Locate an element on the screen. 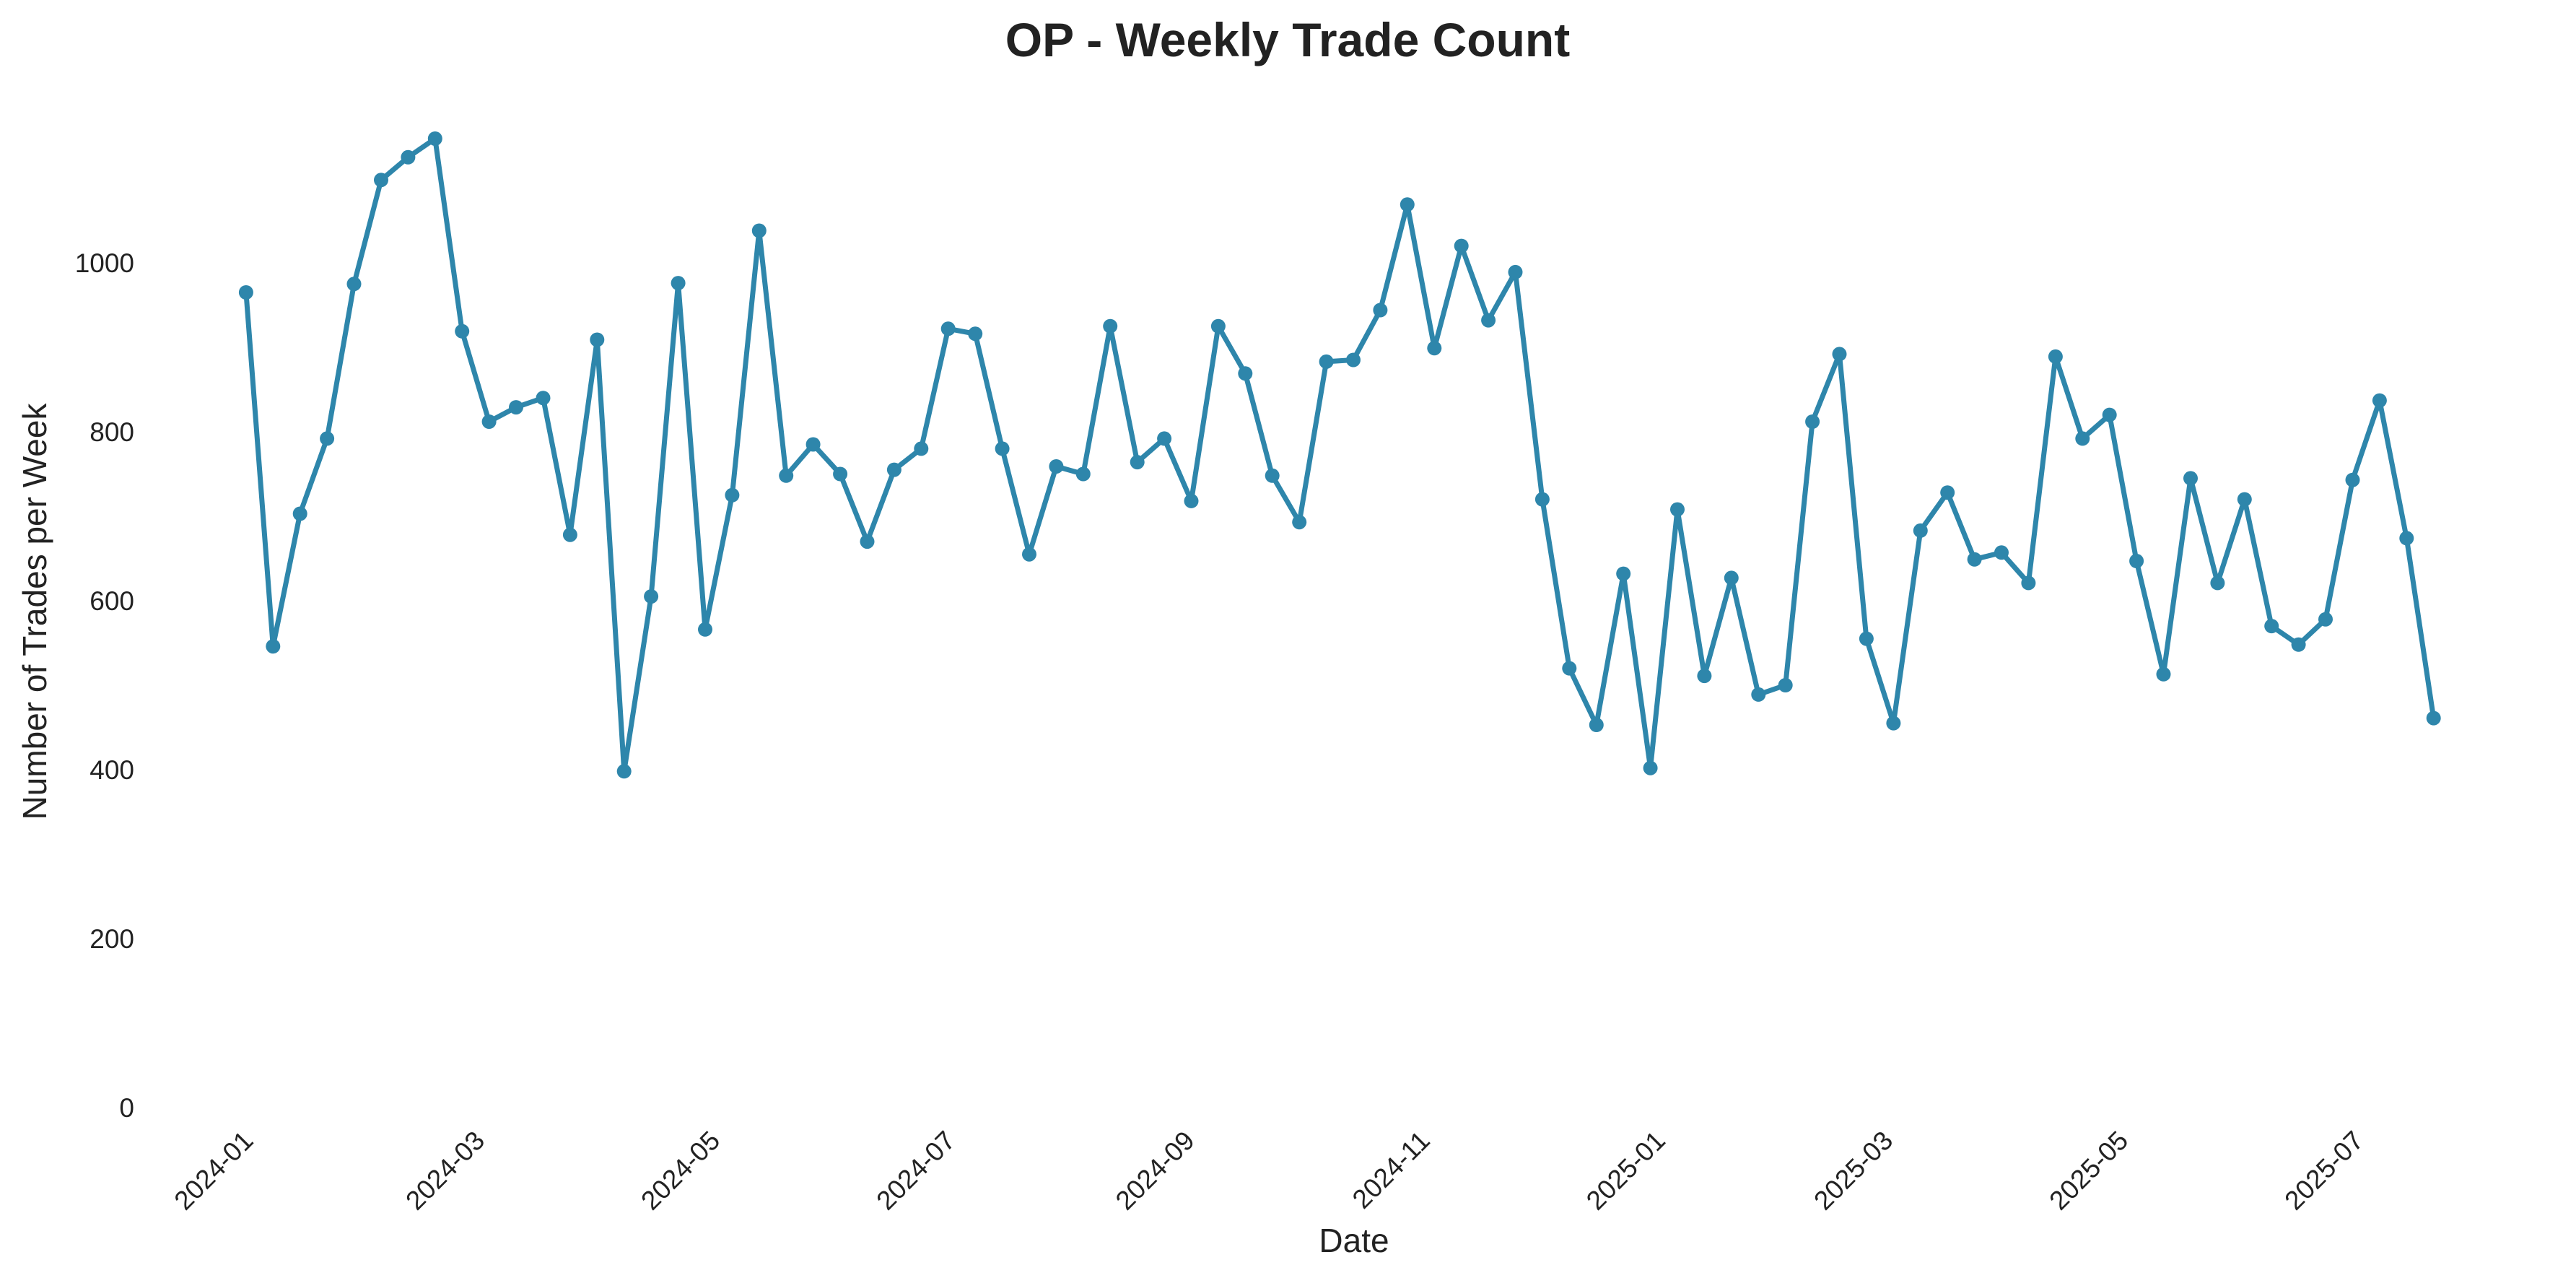 This screenshot has width=2576, height=1278. y-axis-ticks: 0 200 400 600 800 1000 is located at coordinates (104, 686).